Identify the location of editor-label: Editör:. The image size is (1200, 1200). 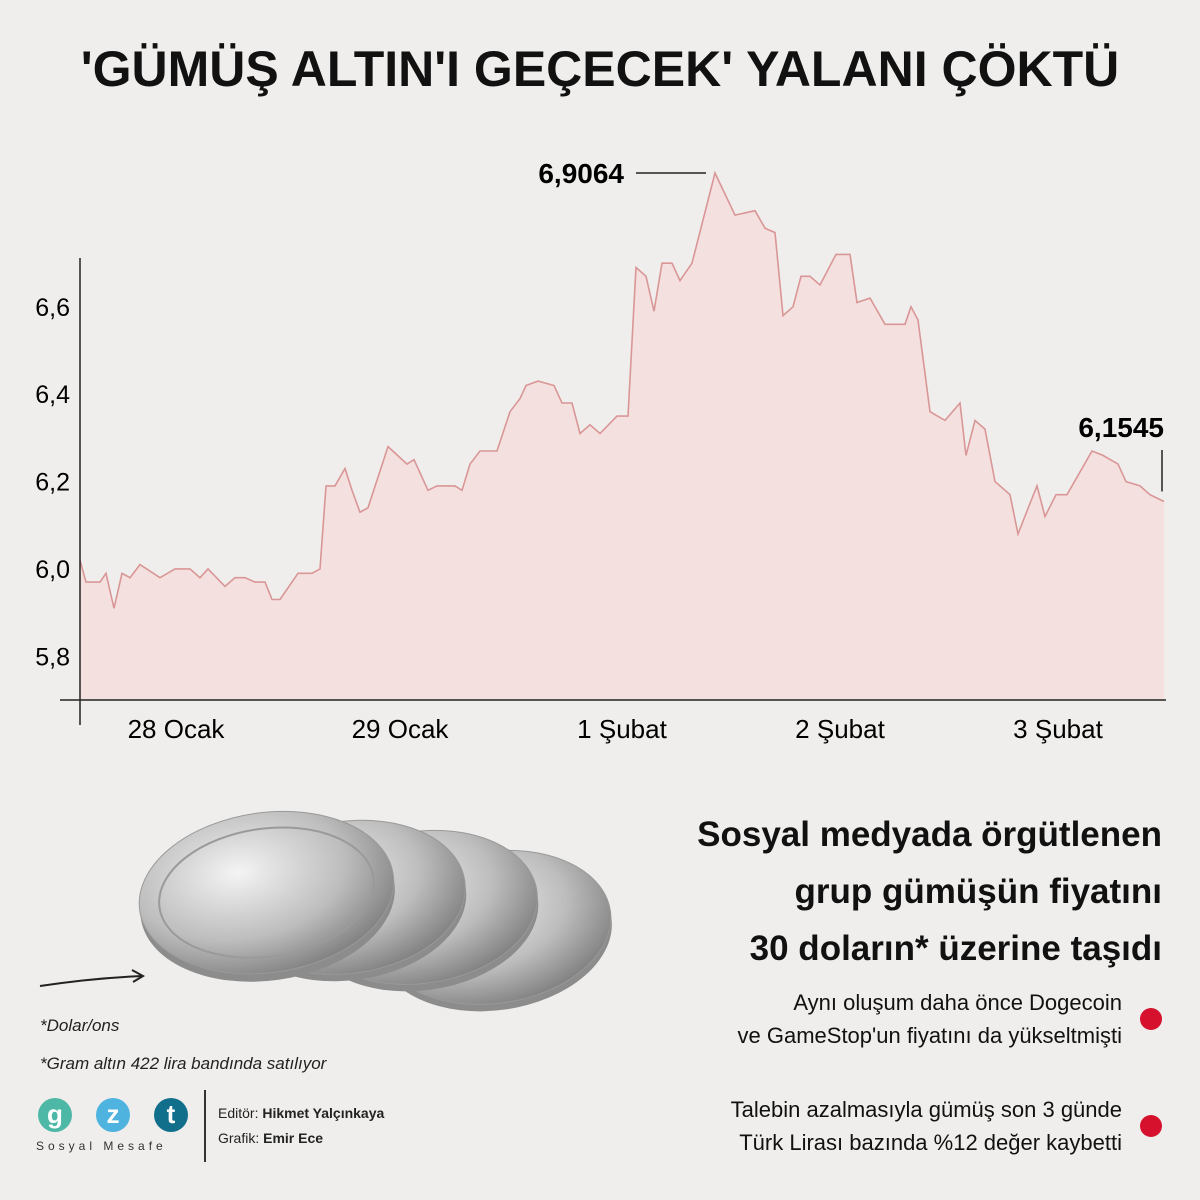
(238, 1113).